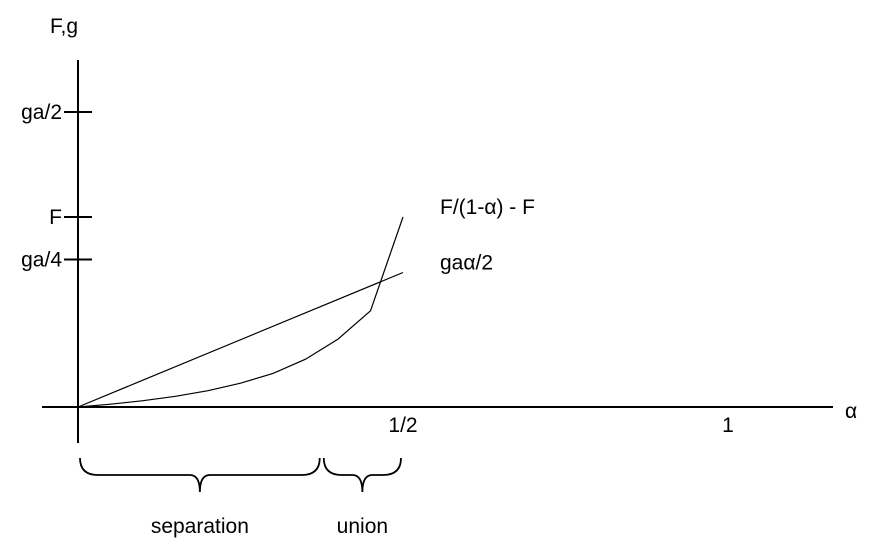 The height and width of the screenshot is (547, 894). What do you see at coordinates (851, 411) in the screenshot?
I see `x-axis-label: α` at bounding box center [851, 411].